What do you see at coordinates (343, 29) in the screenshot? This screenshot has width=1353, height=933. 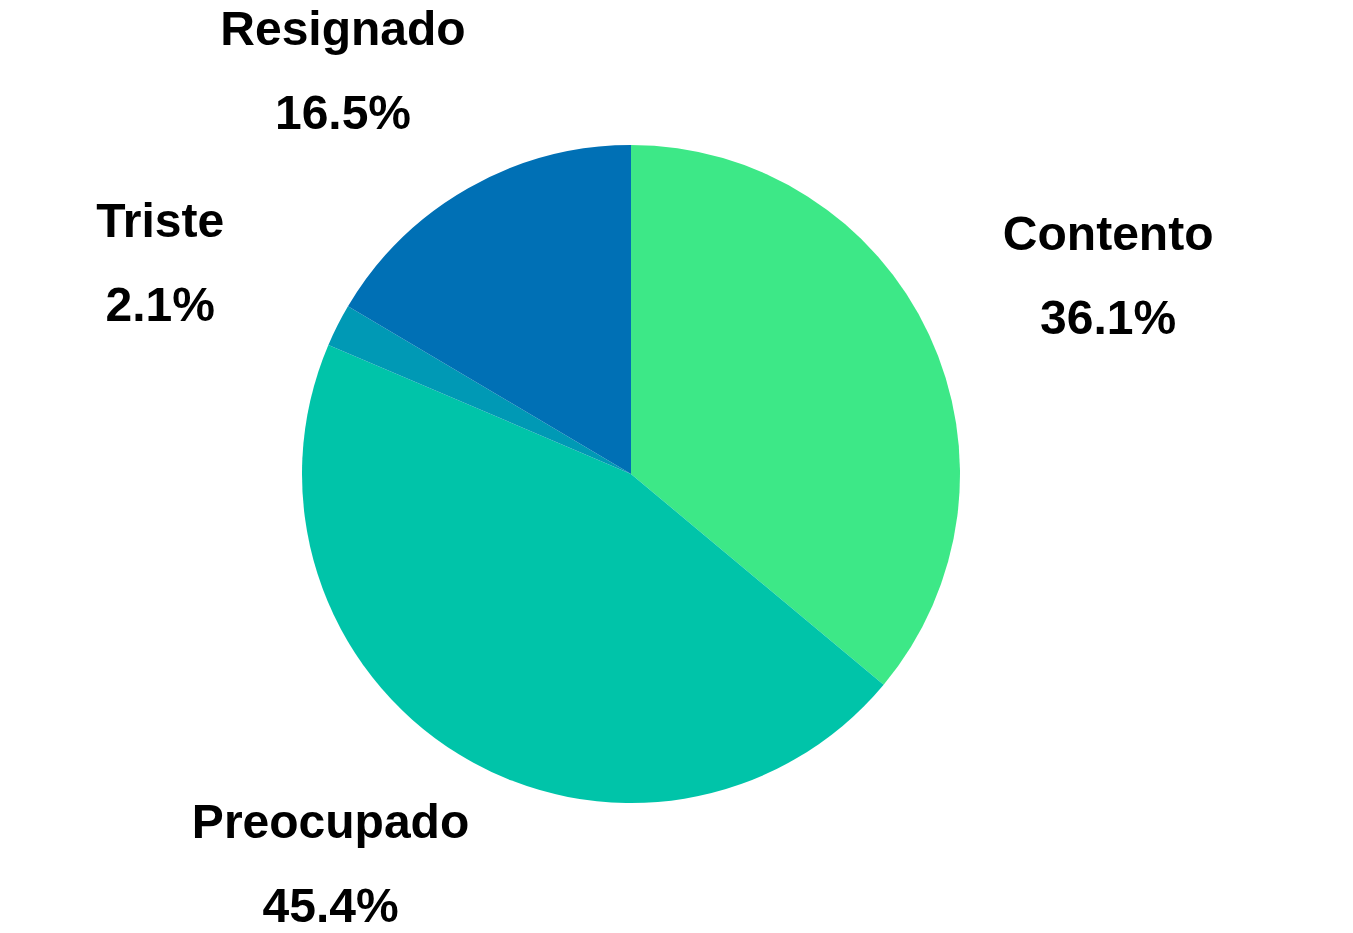 I see `slice-label: Resignado` at bounding box center [343, 29].